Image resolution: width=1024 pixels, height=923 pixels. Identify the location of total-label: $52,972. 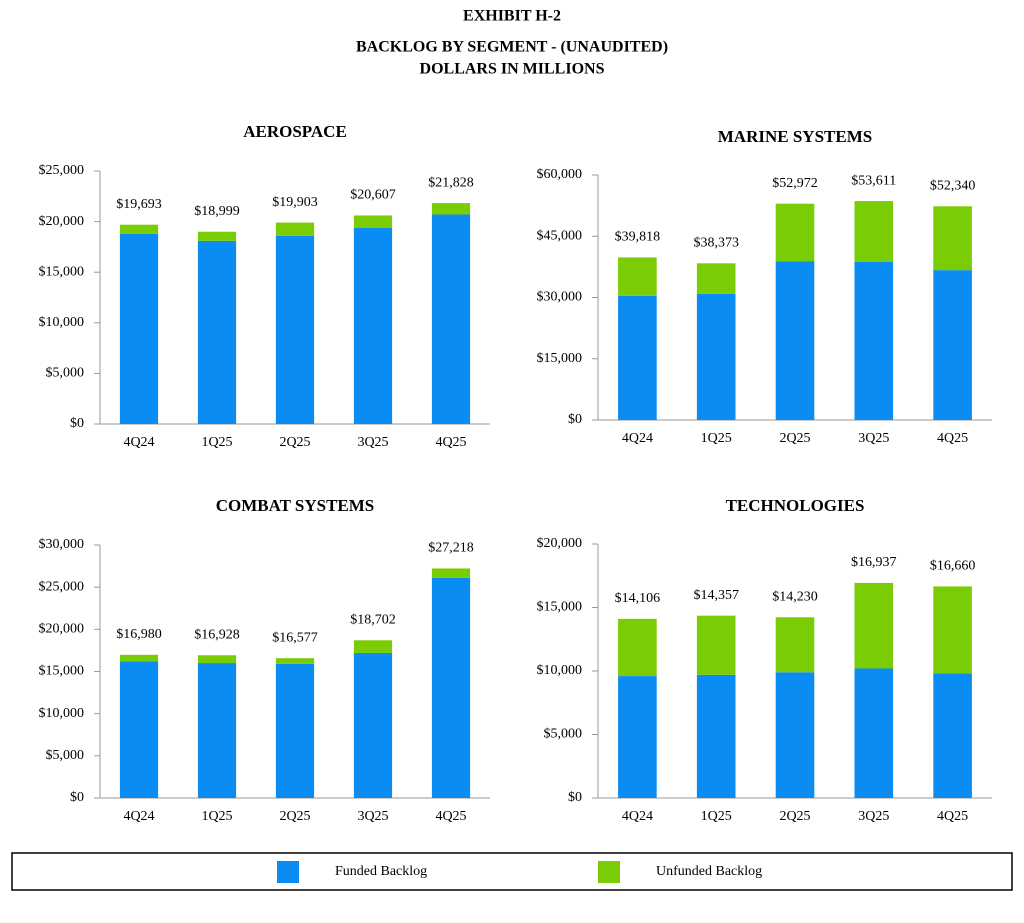
(795, 183).